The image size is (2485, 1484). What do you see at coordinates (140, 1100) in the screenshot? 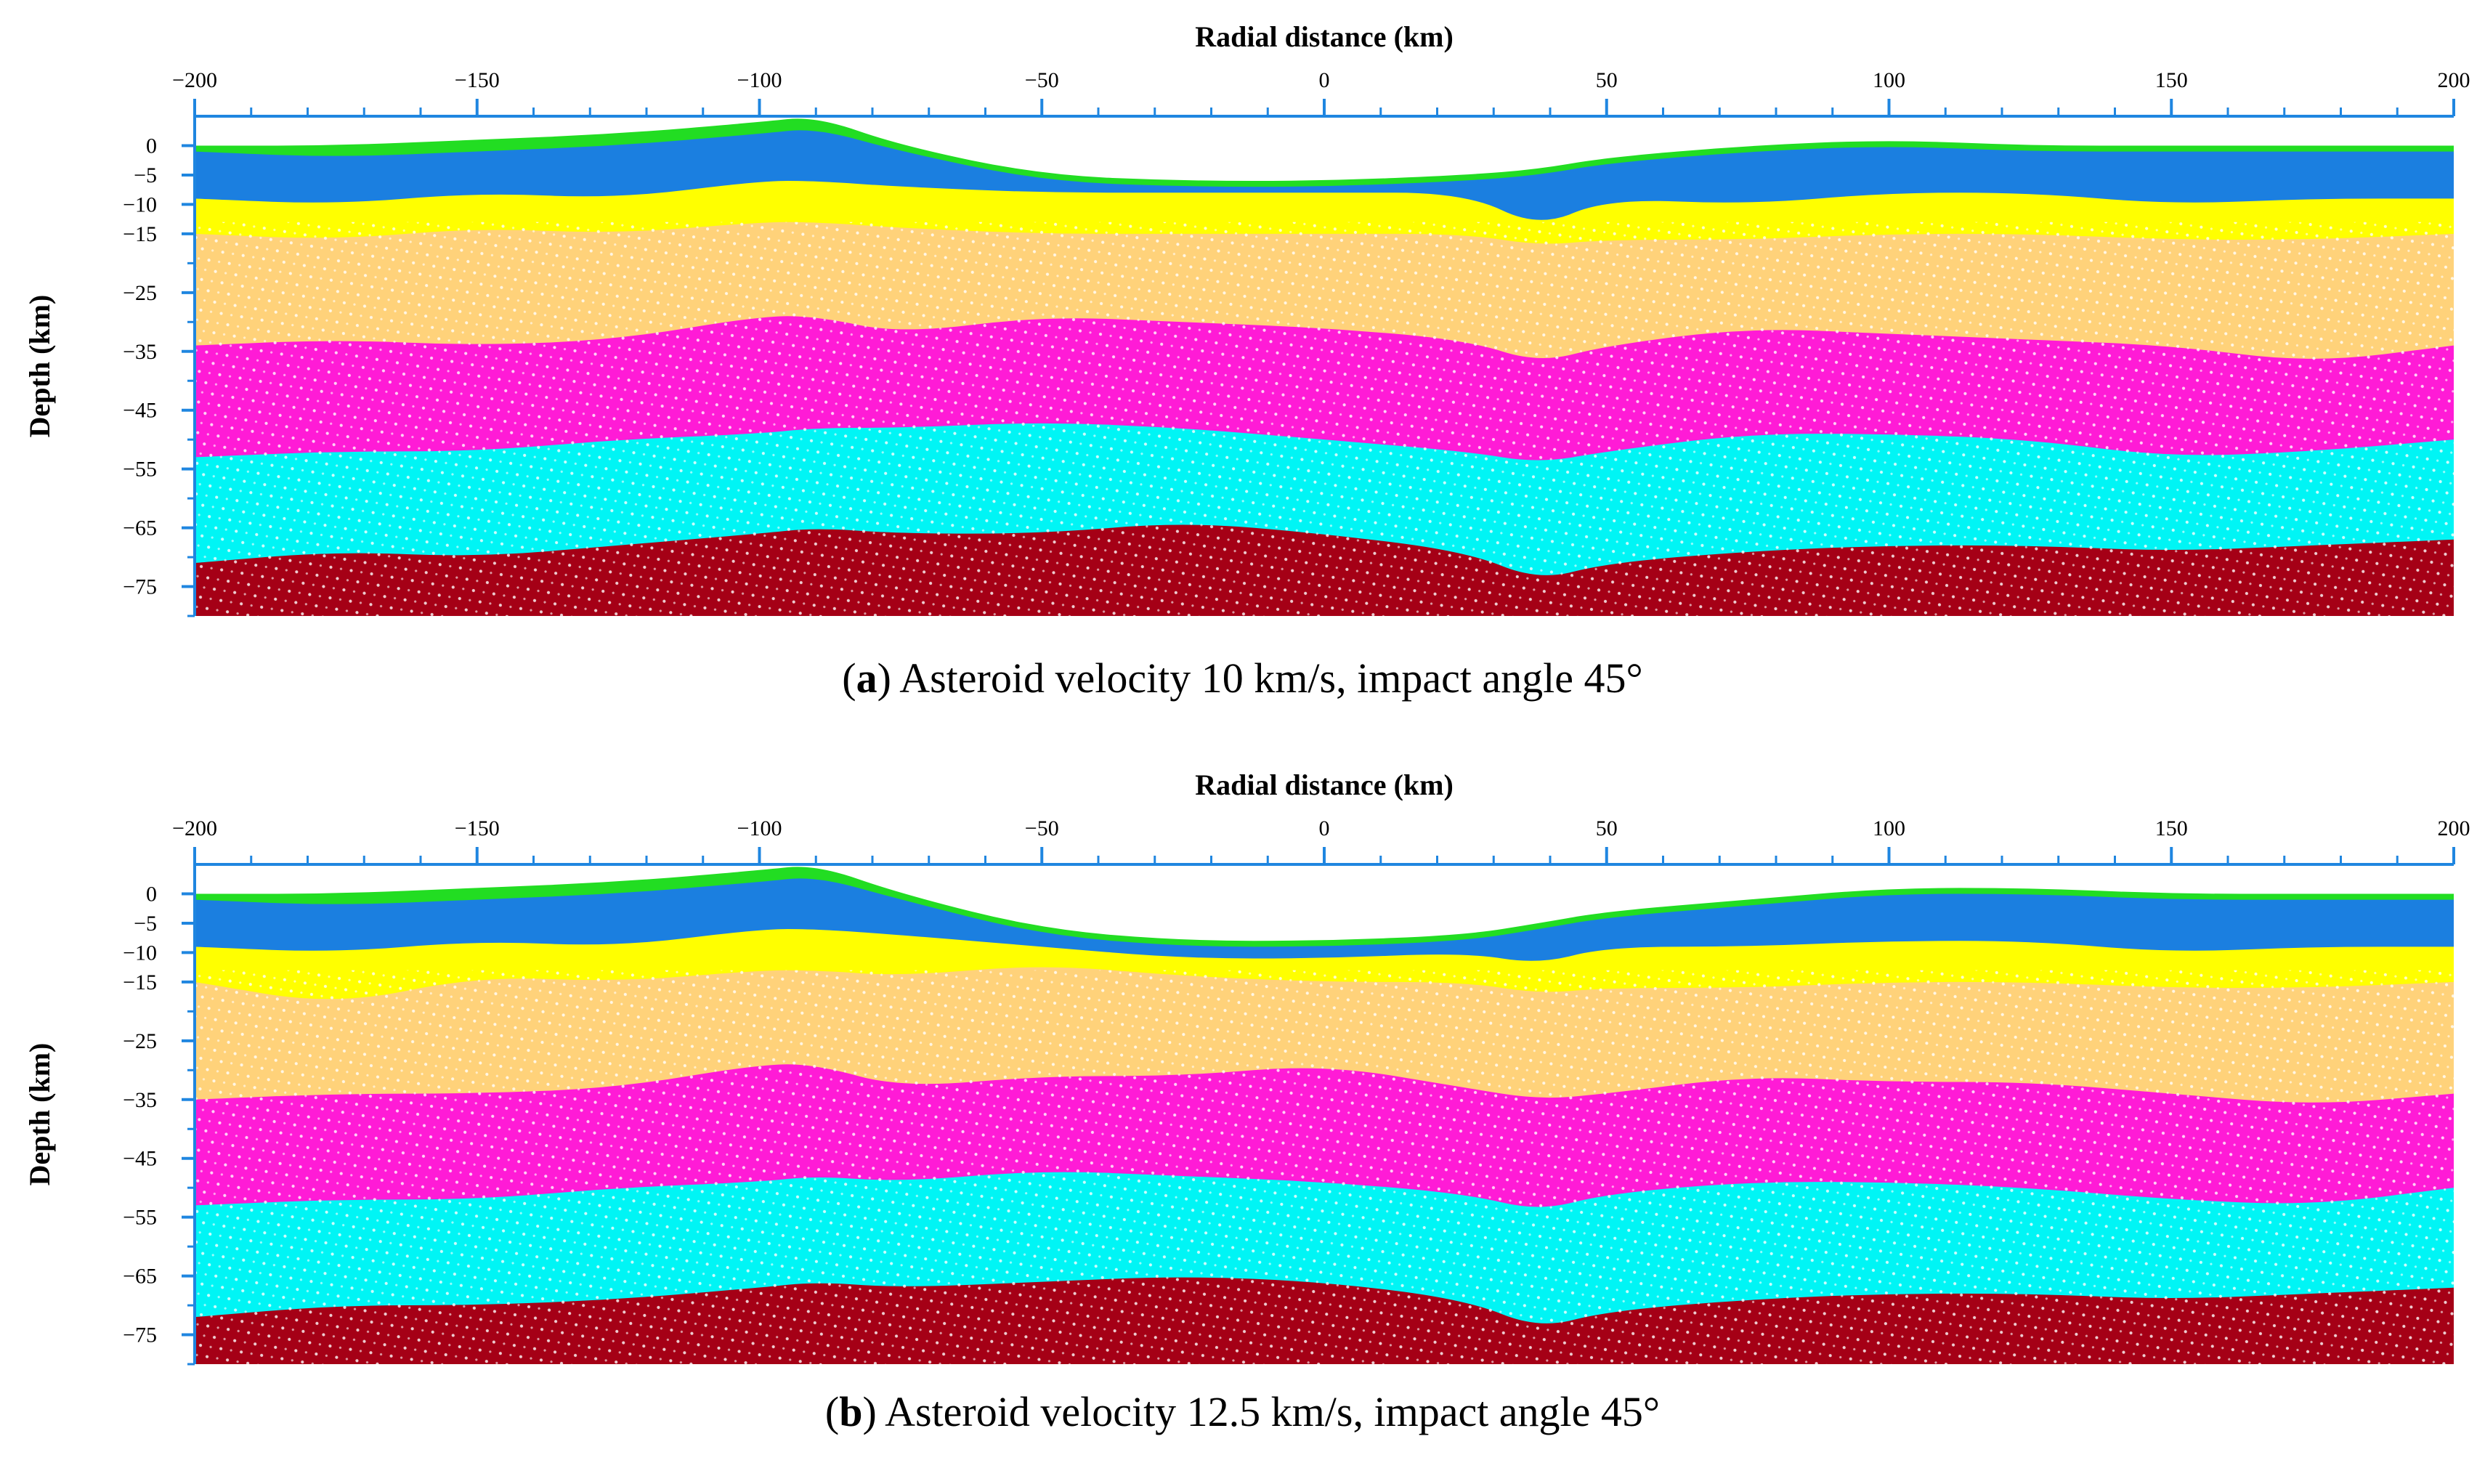
I see `y-tick-label--35-b: −35` at bounding box center [140, 1100].